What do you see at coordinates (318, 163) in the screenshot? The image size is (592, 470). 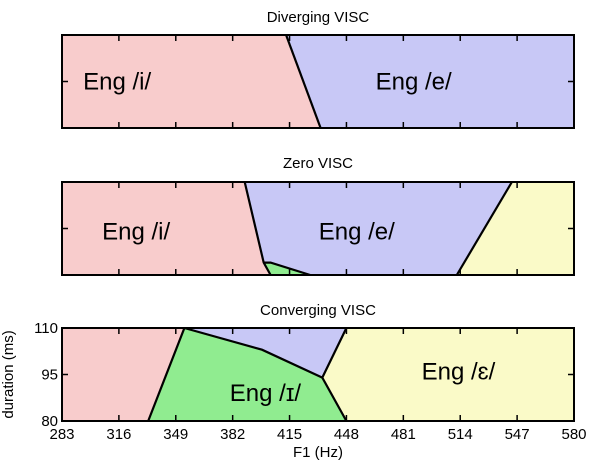 I see `panel-title: Zero VISC` at bounding box center [318, 163].